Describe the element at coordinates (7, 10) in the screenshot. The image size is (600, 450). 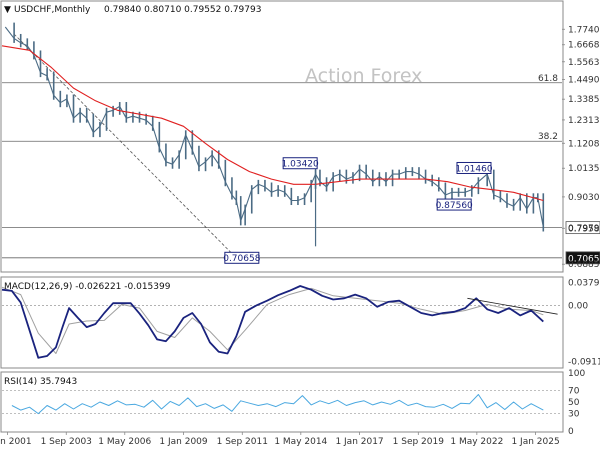
I see `chart-menu-arrow: ▼` at that location.